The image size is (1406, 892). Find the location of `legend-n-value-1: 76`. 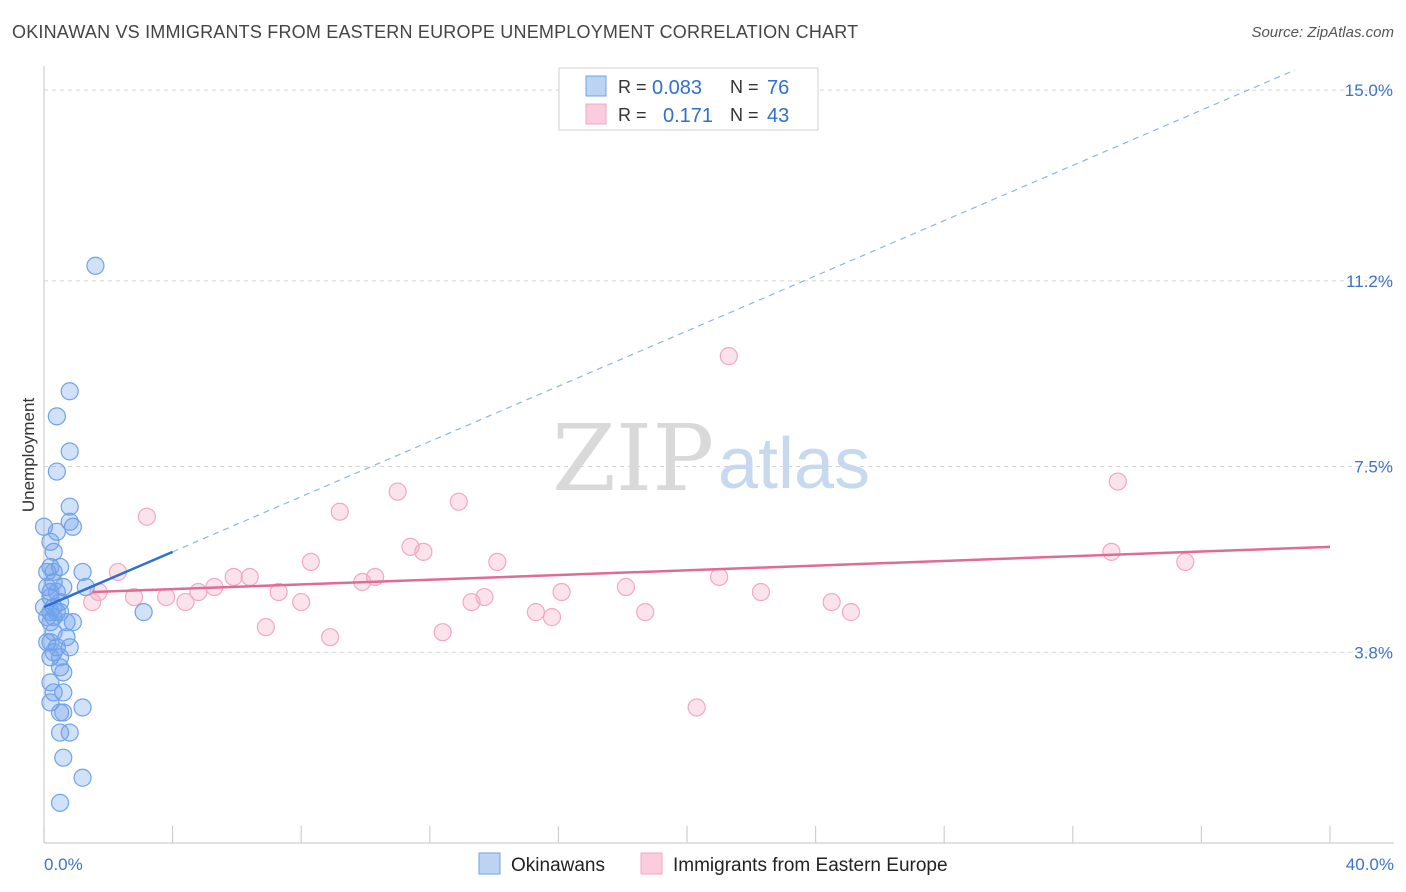

legend-n-value-1: 76 is located at coordinates (778, 88).